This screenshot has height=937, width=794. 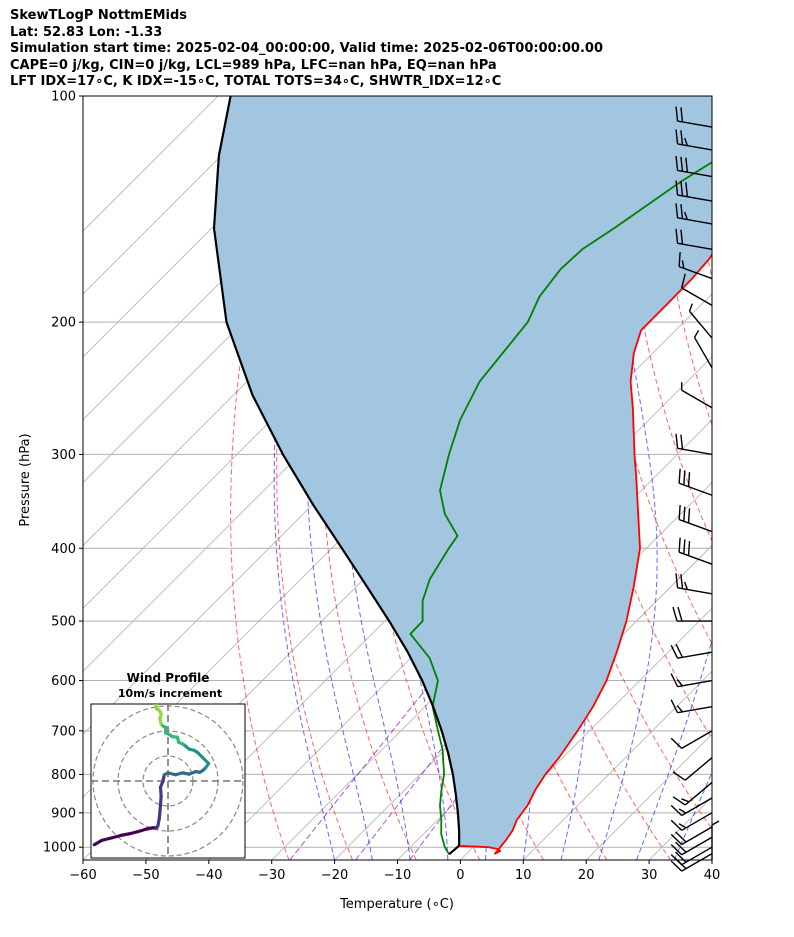 I want to click on x-tick-label: 40, so click(x=712, y=875).